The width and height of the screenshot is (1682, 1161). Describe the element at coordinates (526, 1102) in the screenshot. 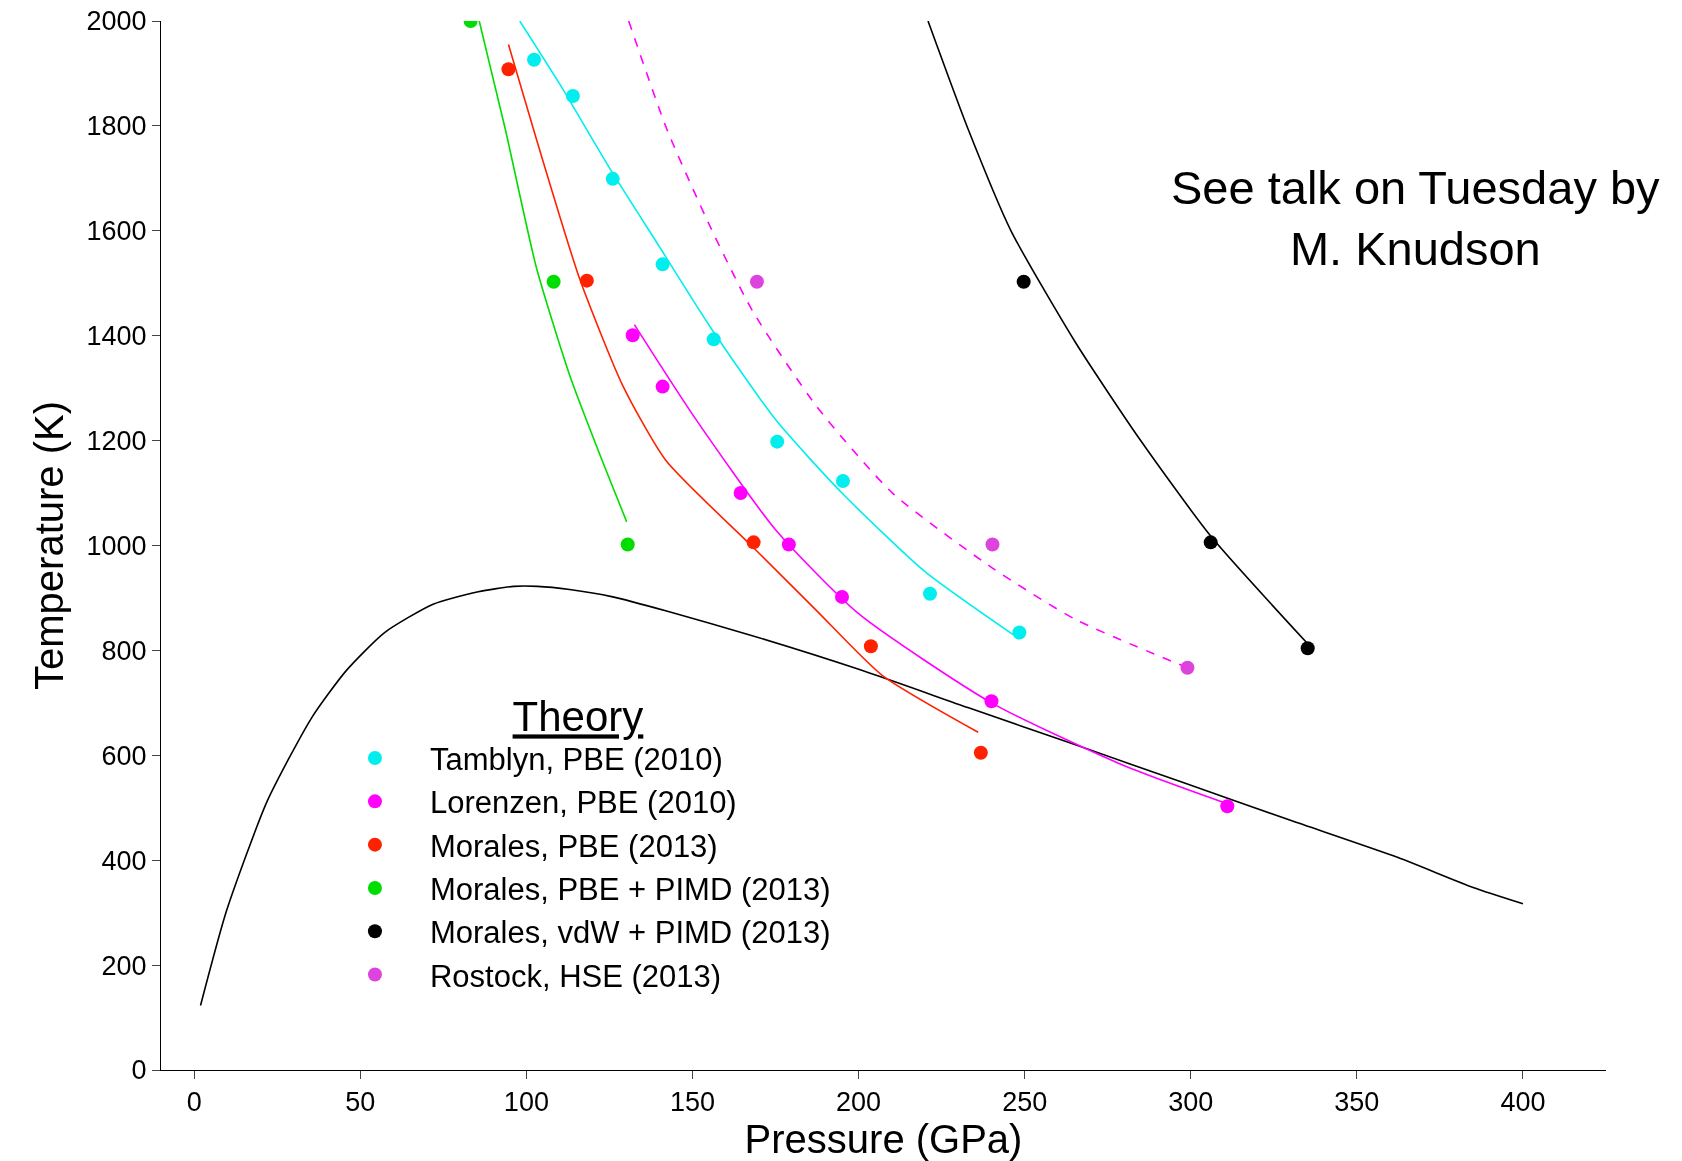

I see `x-tick-label: 100` at that location.